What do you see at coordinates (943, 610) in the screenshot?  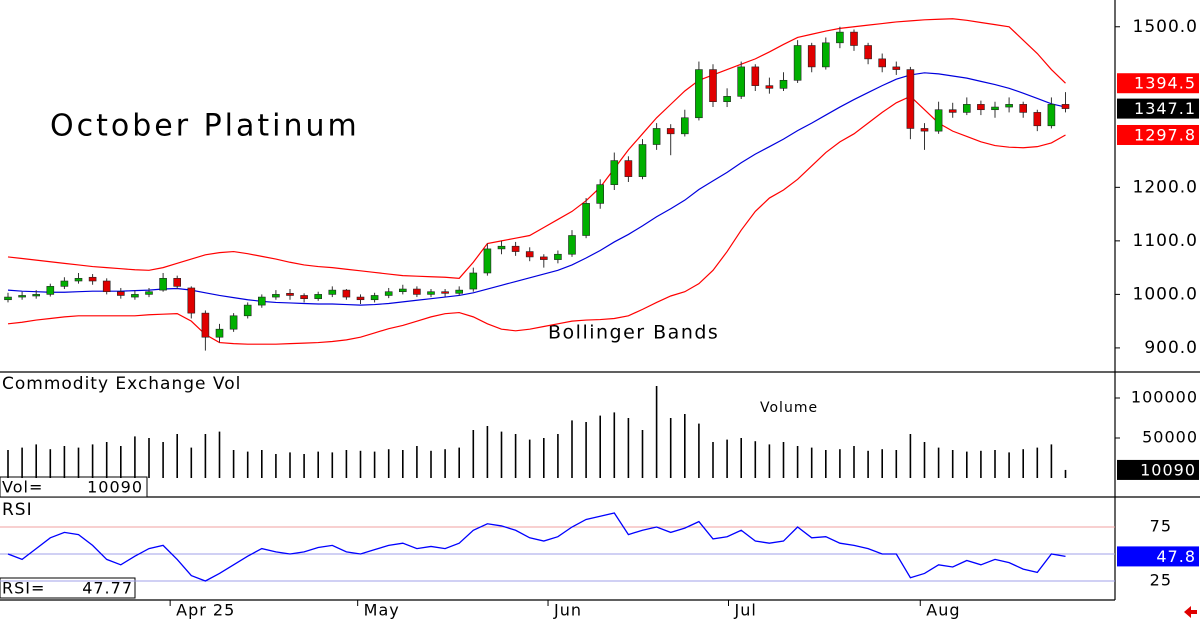 I see `x-tick-label: Aug` at bounding box center [943, 610].